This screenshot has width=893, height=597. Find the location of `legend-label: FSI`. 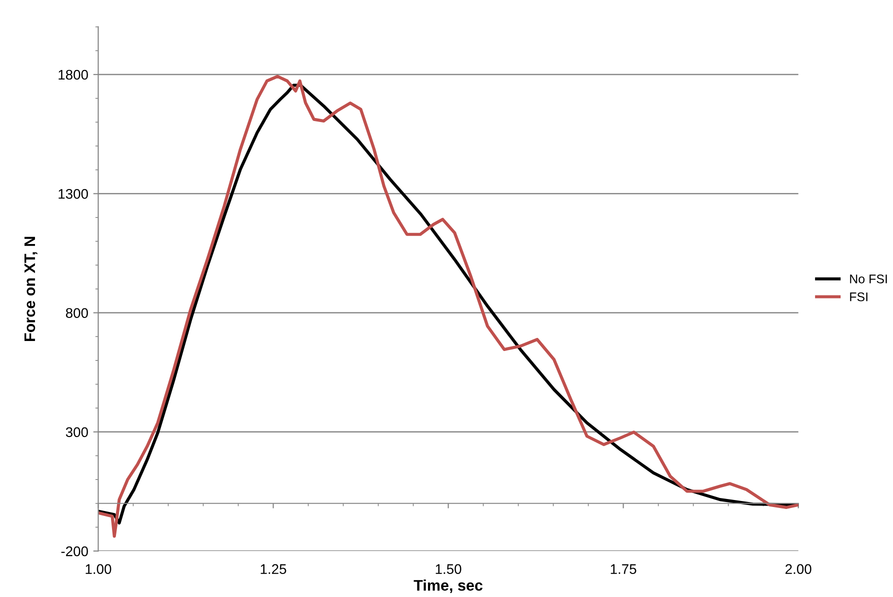

legend-label: FSI is located at coordinates (859, 297).